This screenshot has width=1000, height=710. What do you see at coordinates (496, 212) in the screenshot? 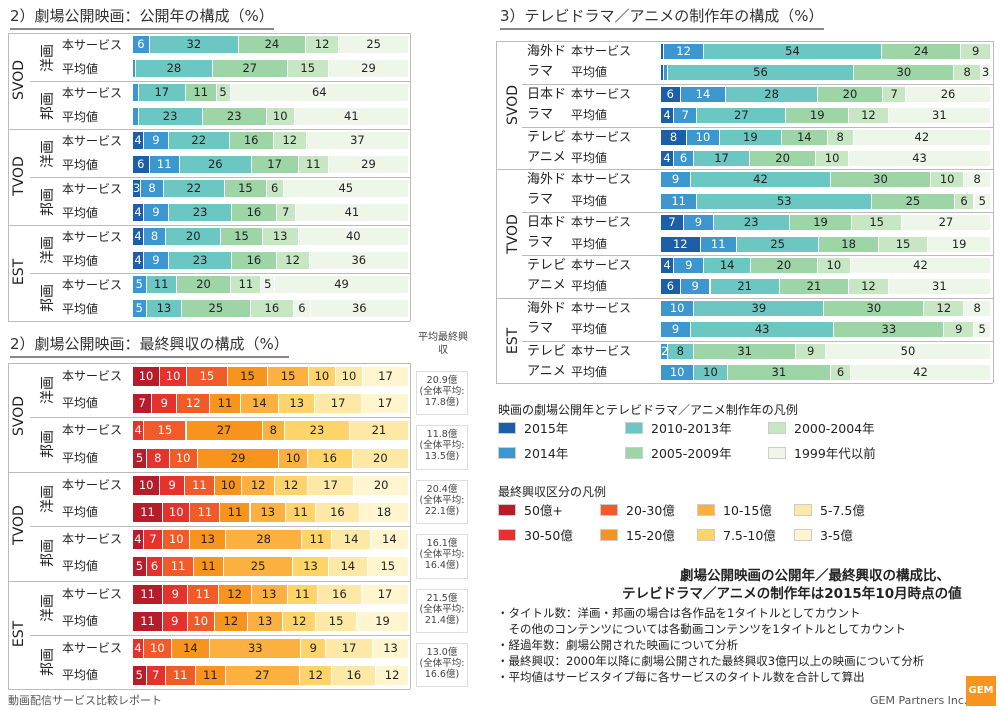
I see `chart3-frame-left` at bounding box center [496, 212].